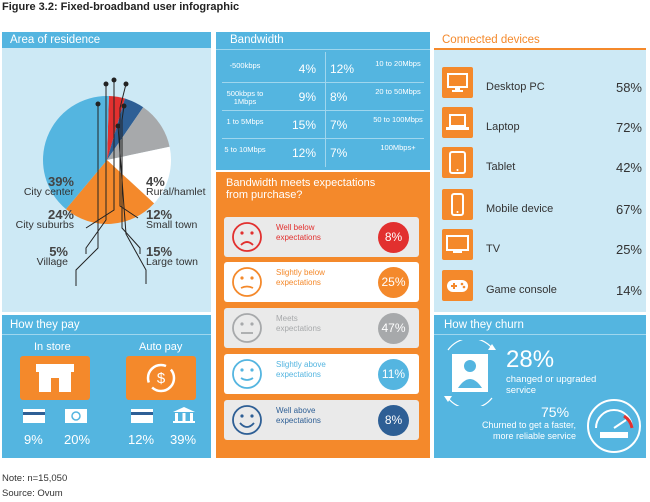 Image resolution: width=650 pixels, height=502 pixels. I want to click on expectation-row: Well above expectations 8%, so click(321, 420).